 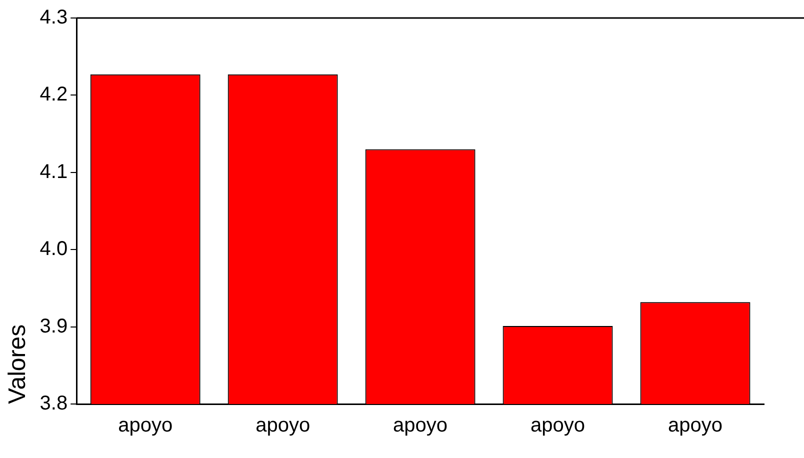 I want to click on y-tick-label: 3.8, so click(x=54, y=403).